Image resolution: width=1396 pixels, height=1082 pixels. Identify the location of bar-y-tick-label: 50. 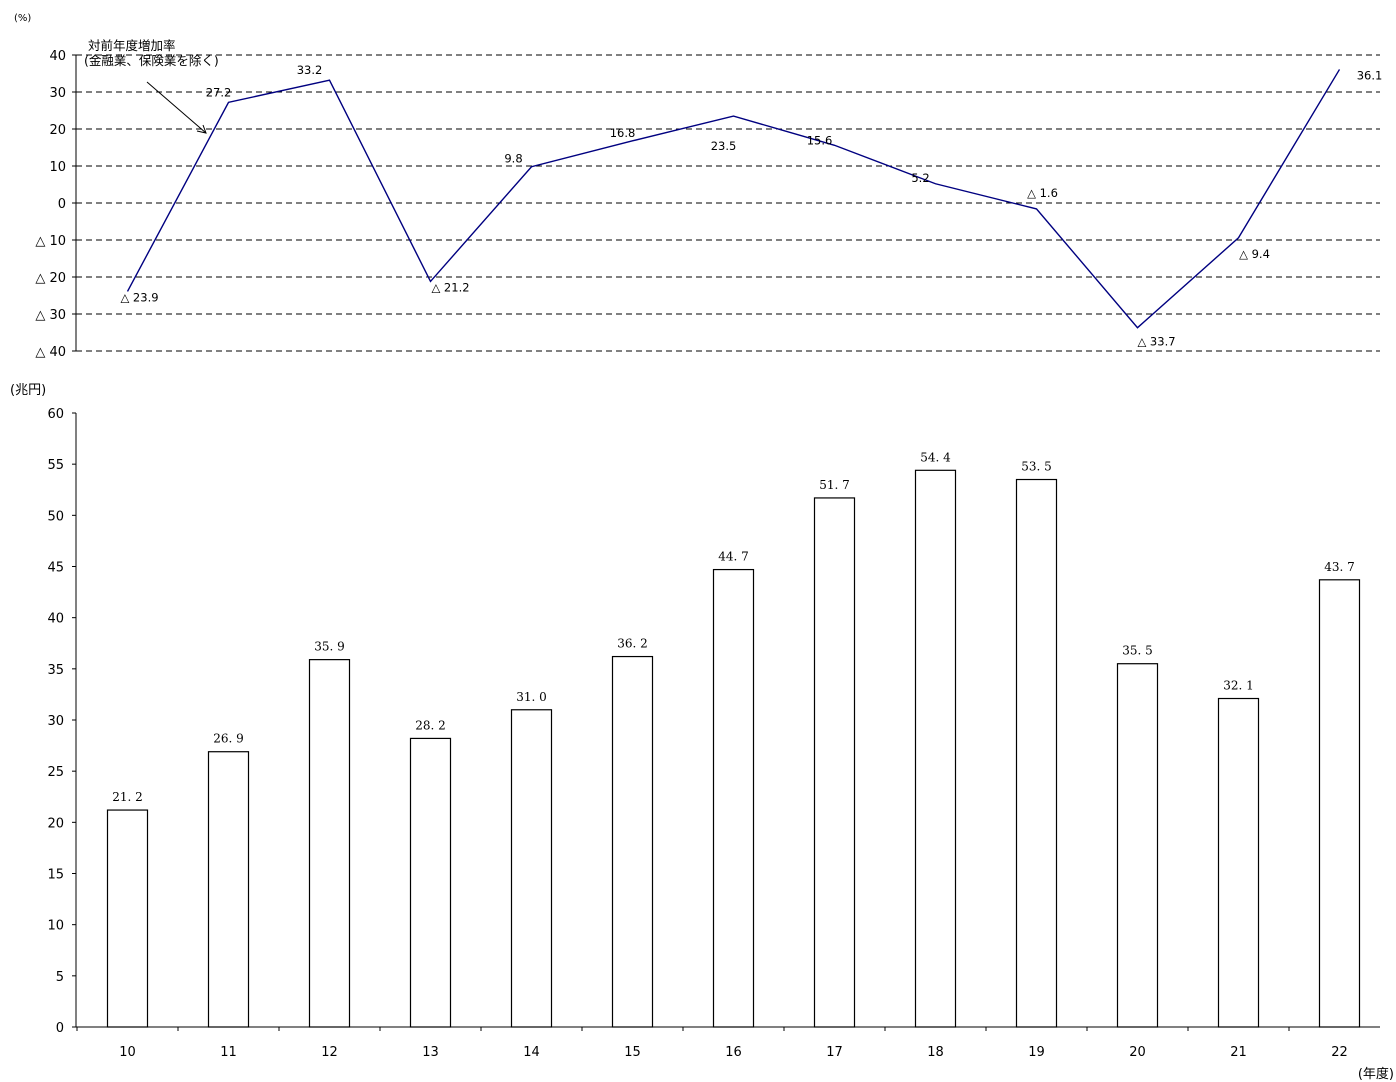
(55, 516).